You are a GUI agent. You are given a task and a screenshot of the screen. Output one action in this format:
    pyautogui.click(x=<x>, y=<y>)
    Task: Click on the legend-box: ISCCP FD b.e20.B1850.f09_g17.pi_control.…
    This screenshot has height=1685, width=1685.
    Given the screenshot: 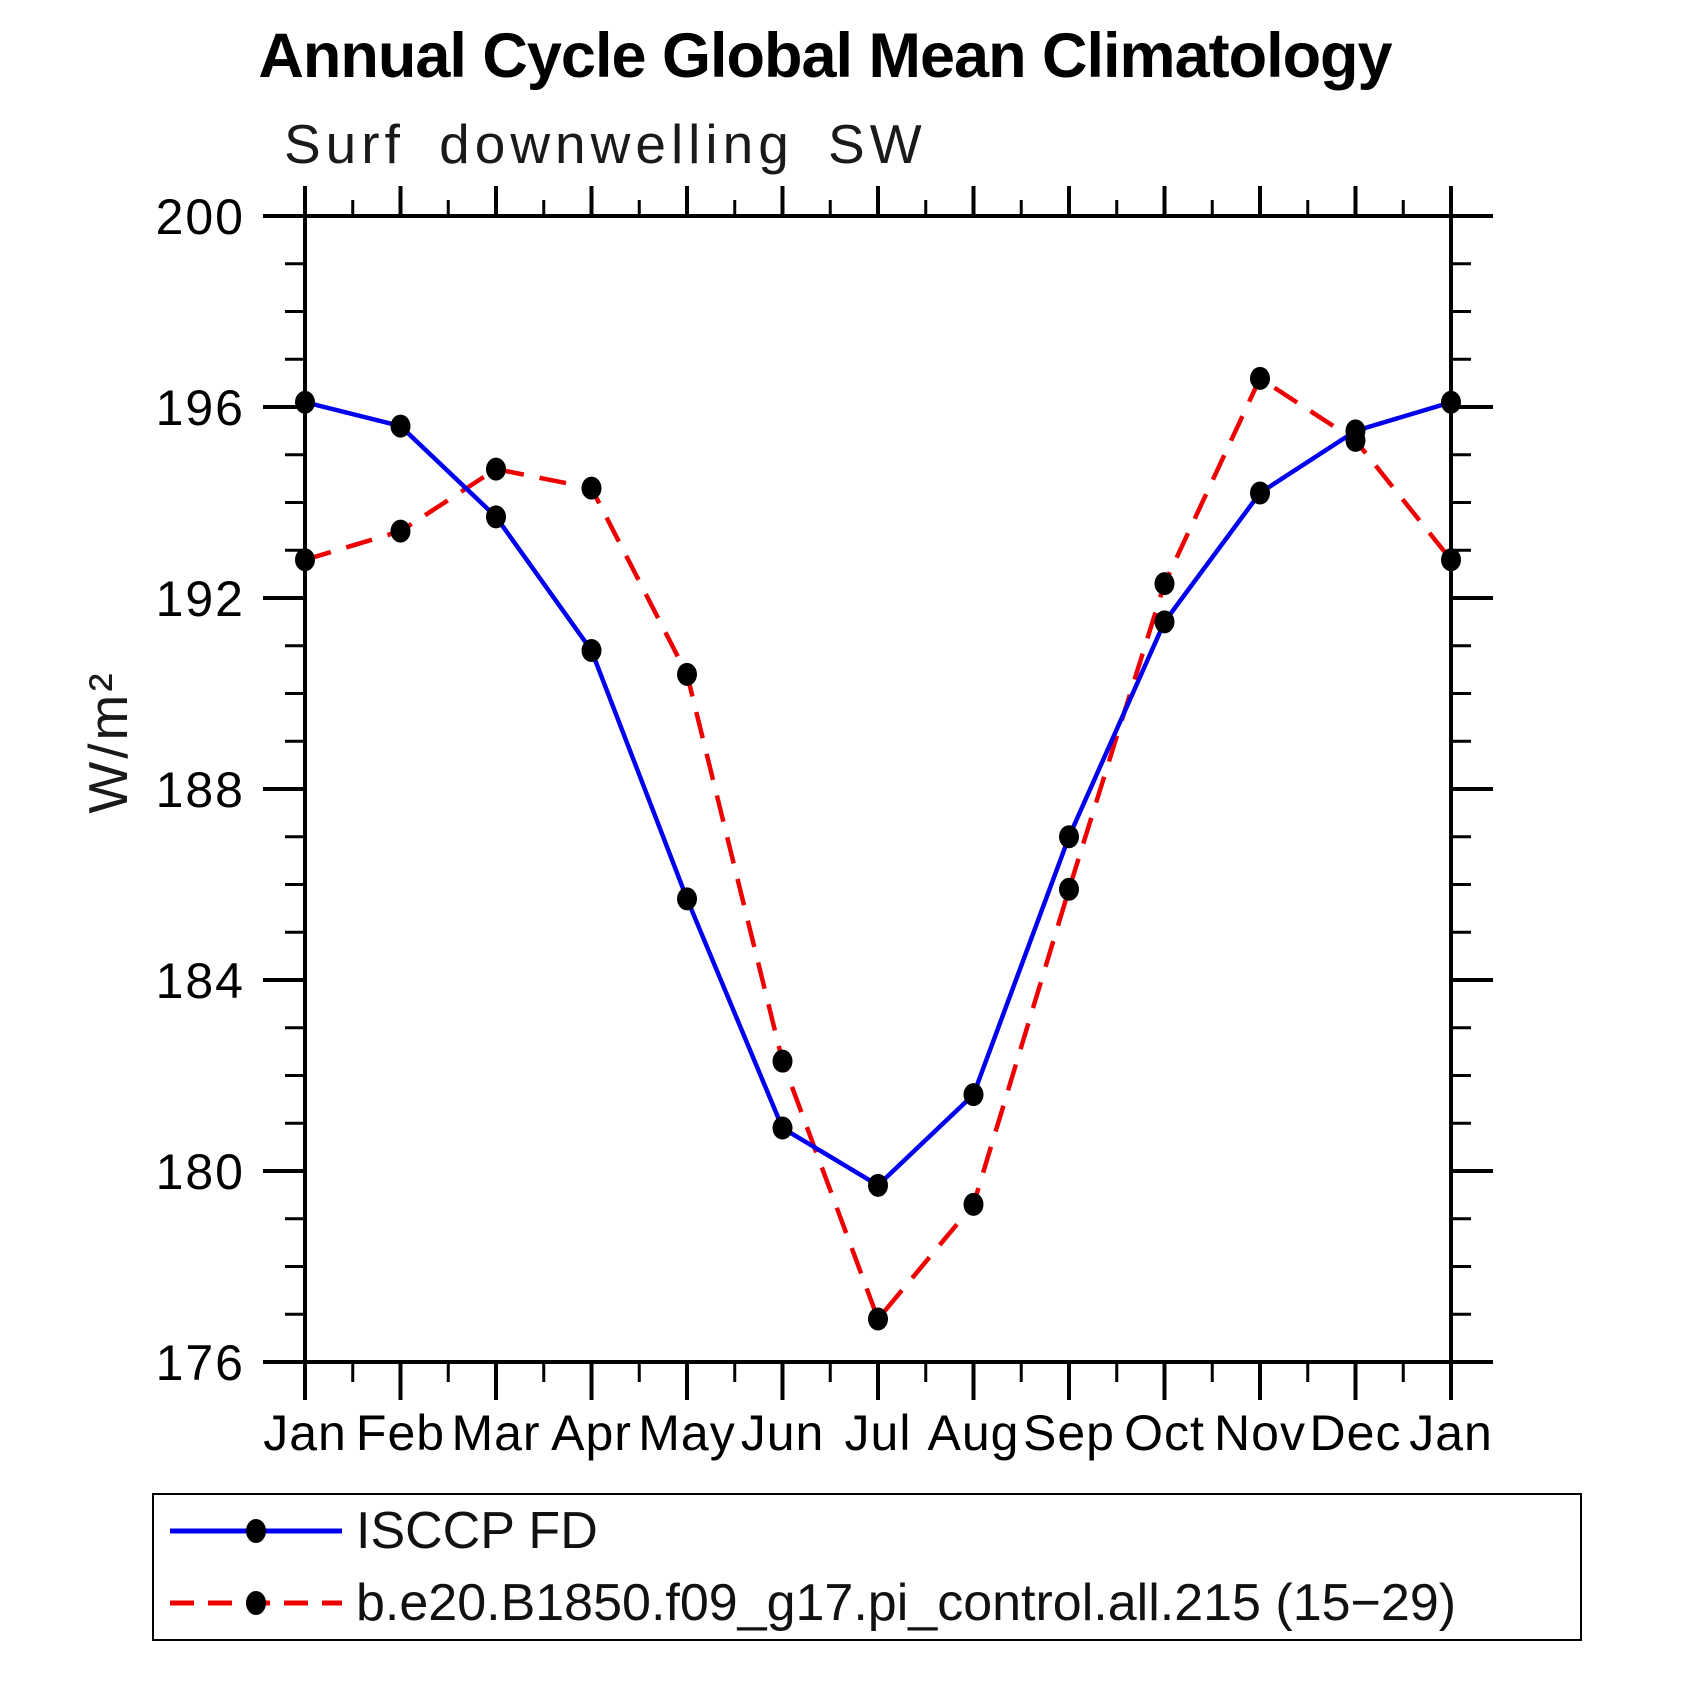 What is the action you would take?
    pyautogui.click(x=867, y=1567)
    